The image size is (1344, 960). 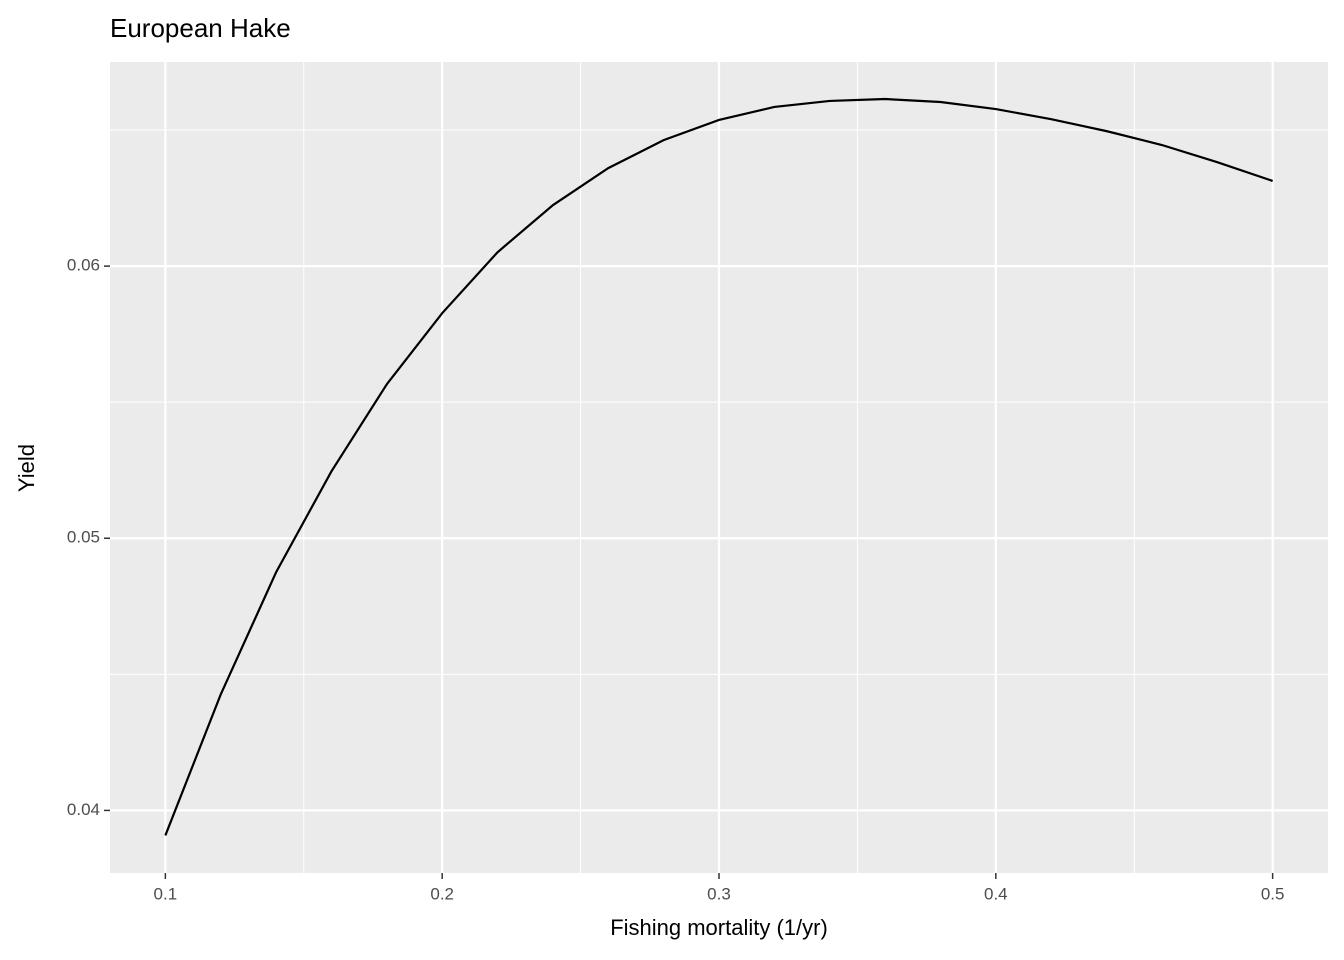 I want to click on y-tick-label: 0.04, so click(x=83, y=809).